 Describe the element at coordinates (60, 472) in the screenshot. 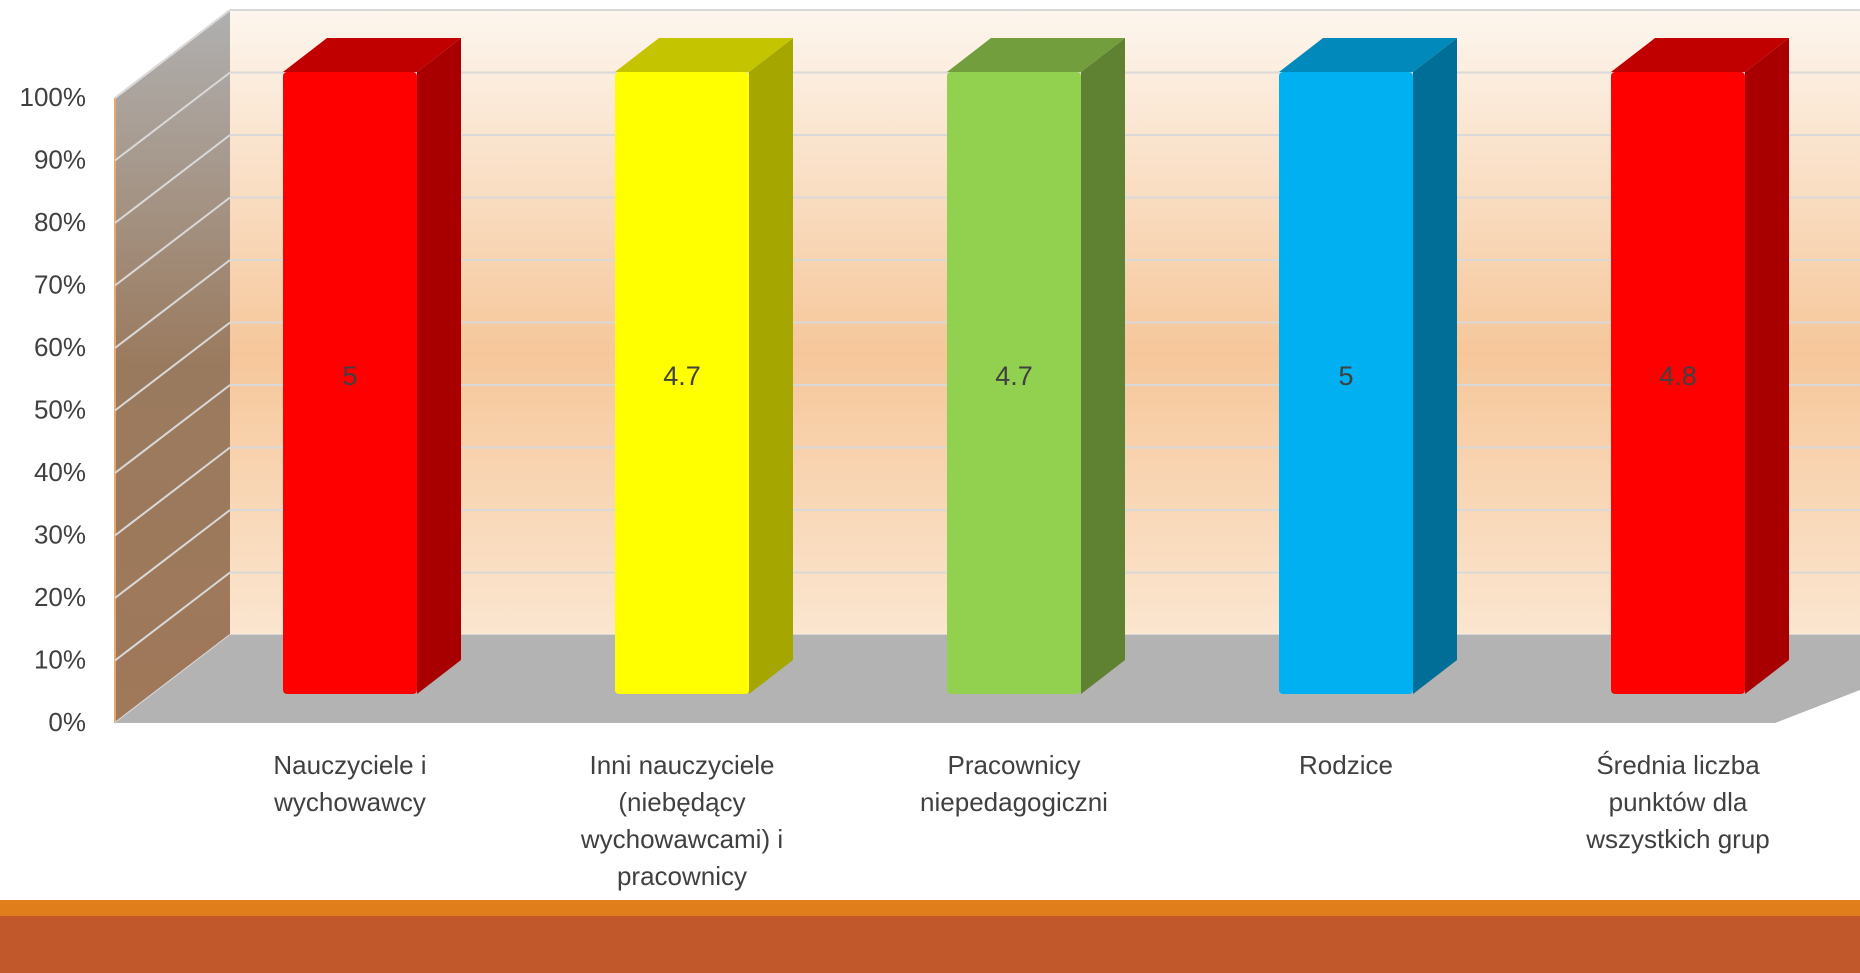

I see `y-tick-label: 40%` at that location.